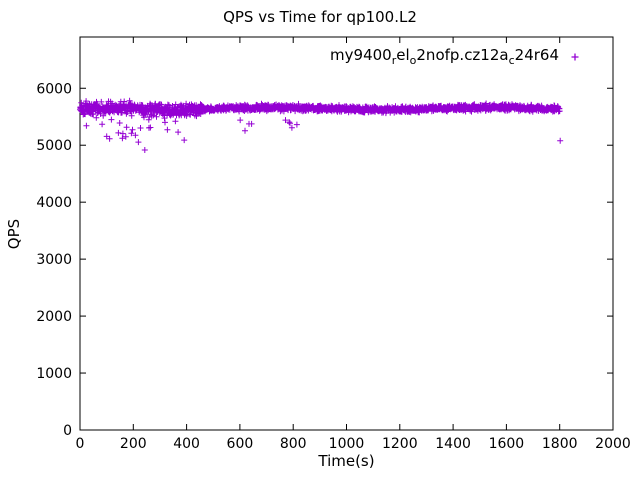 The height and width of the screenshot is (480, 640). What do you see at coordinates (67, 431) in the screenshot?
I see `y-tick-label: 0` at bounding box center [67, 431].